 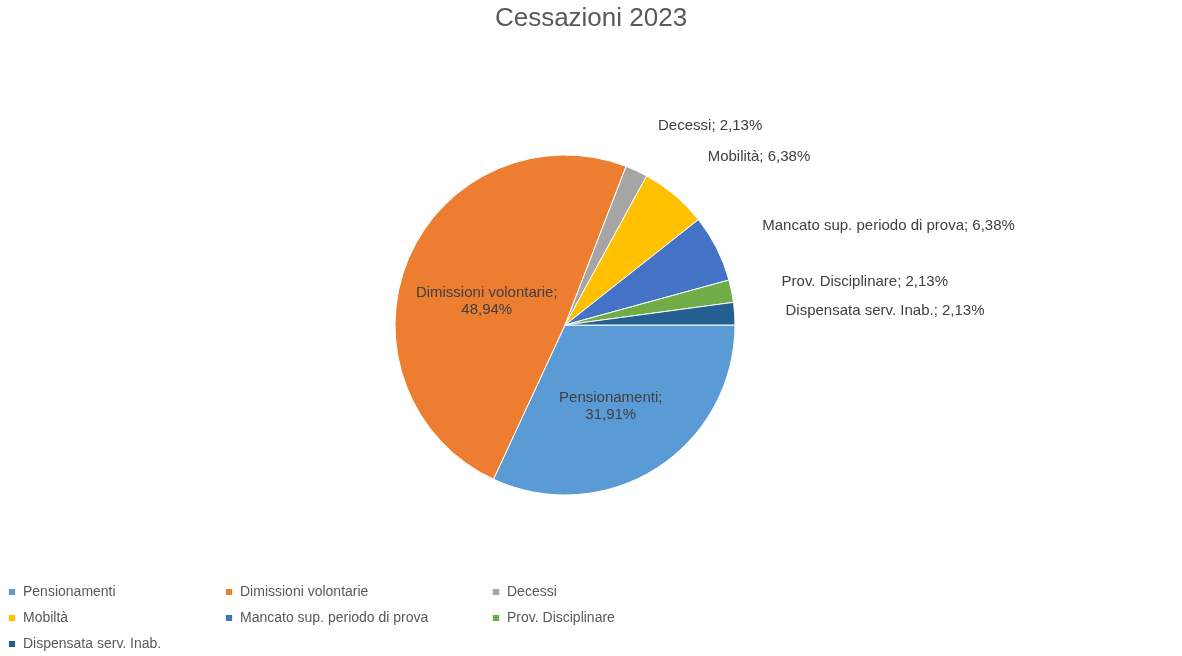 What do you see at coordinates (69, 591) in the screenshot?
I see `legend-label: Pensionamenti` at bounding box center [69, 591].